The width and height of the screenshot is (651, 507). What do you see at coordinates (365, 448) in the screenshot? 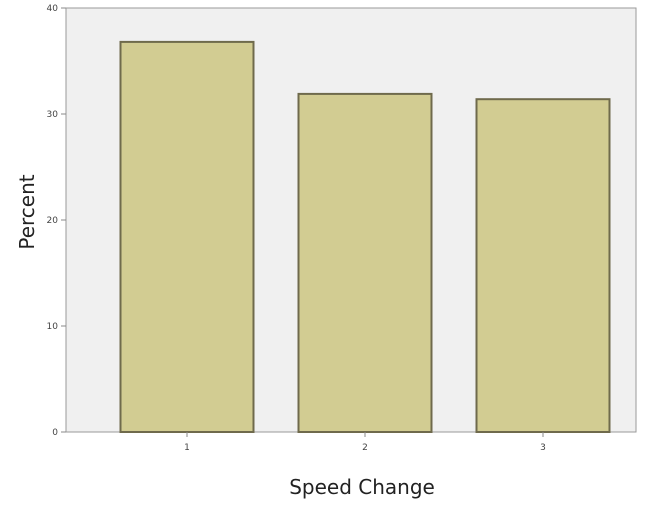
I see `x-tick-label-2: 2` at bounding box center [365, 448].